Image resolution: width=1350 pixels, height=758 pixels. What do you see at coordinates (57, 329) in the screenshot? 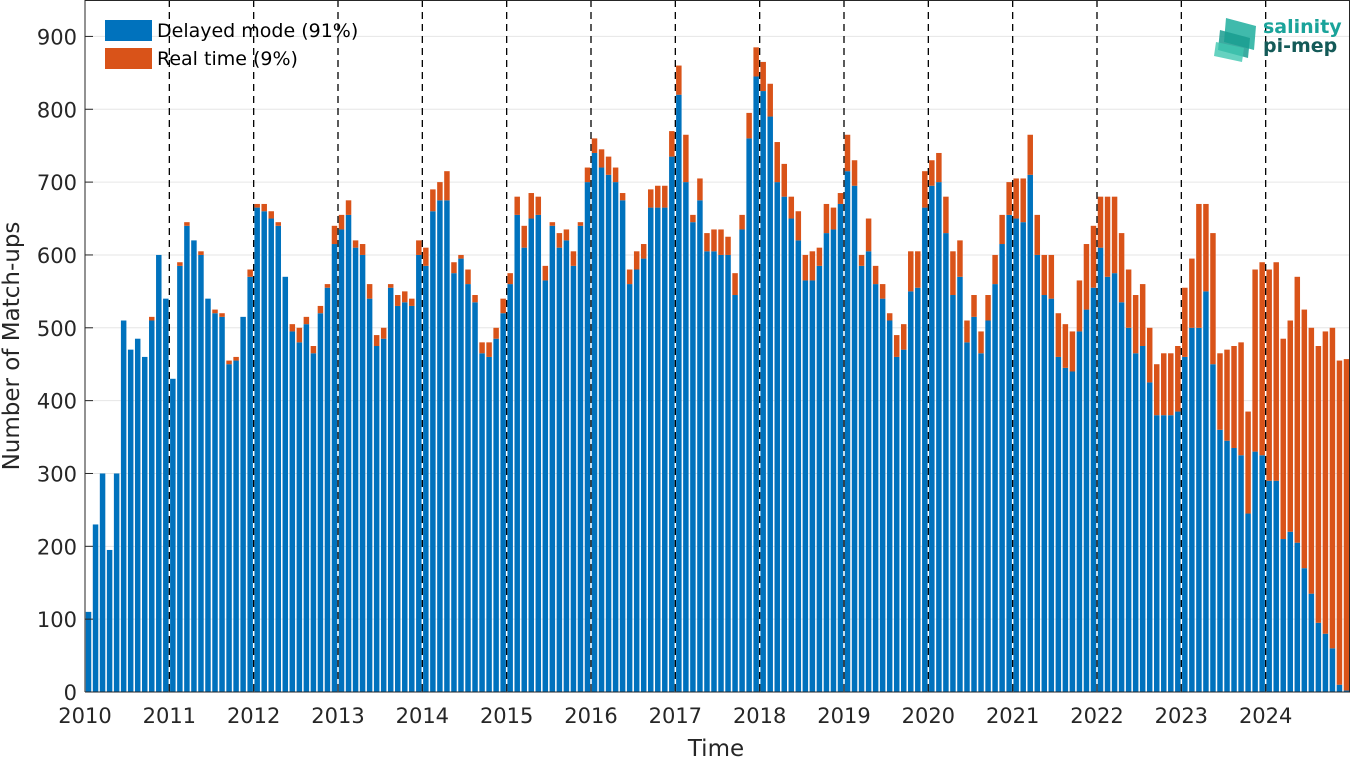
I see `y-tick-label-500: 500` at bounding box center [57, 329].